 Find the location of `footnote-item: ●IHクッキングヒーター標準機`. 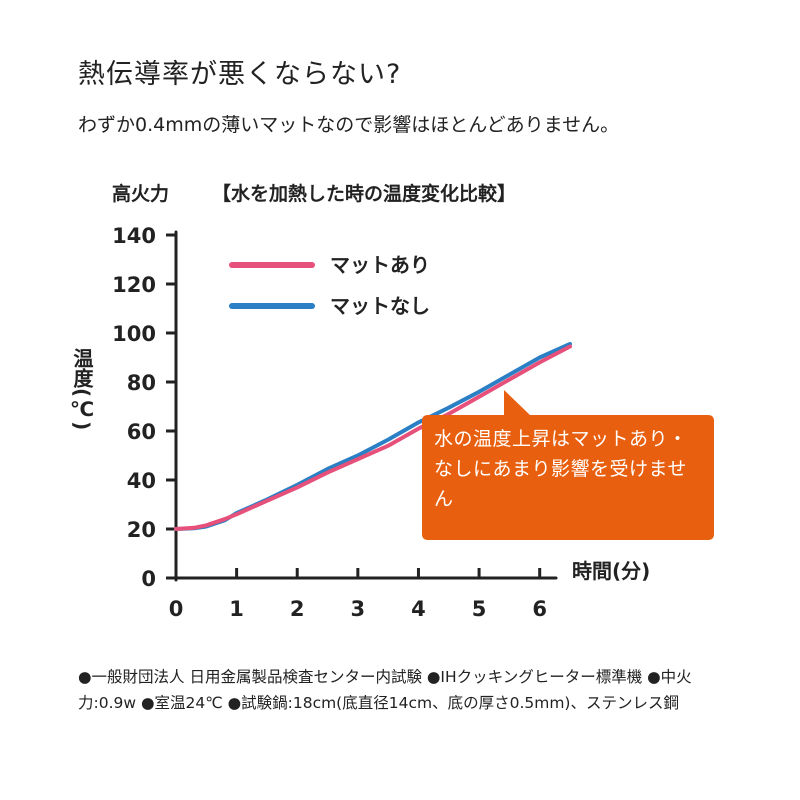

footnote-item: ●IHクッキングヒーター標準機 is located at coordinates (534, 677).